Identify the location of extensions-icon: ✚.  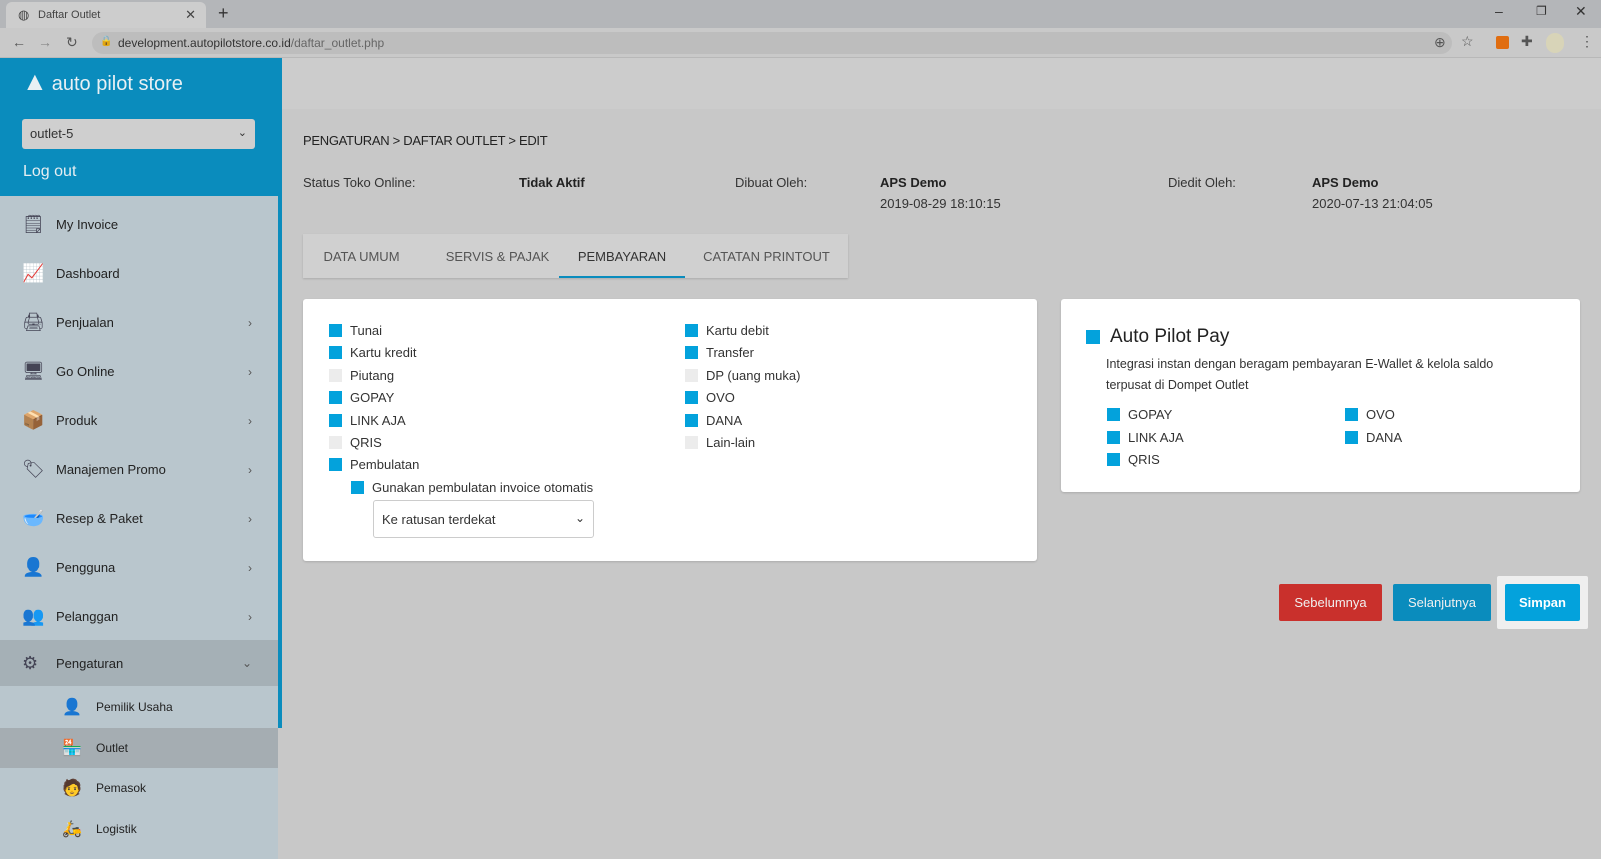
(1527, 41).